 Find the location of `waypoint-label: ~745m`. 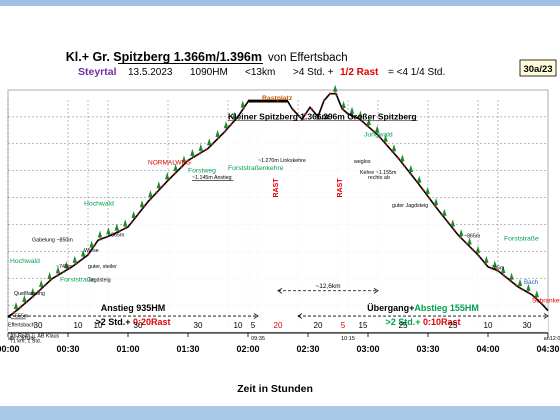

waypoint-label: ~745m is located at coordinates (496, 269).